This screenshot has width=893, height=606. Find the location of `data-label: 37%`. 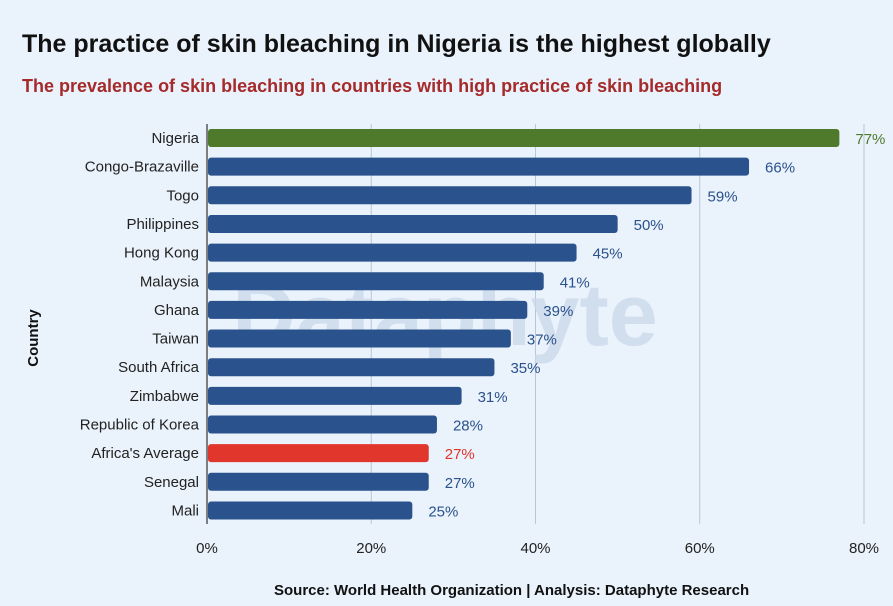

data-label: 37% is located at coordinates (542, 340).